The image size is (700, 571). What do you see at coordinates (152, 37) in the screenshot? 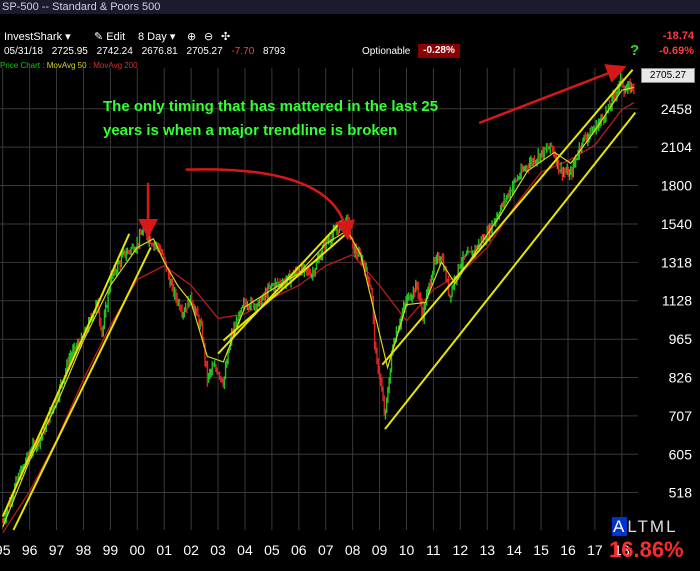
I see `period-label: 8 Day` at bounding box center [152, 37].